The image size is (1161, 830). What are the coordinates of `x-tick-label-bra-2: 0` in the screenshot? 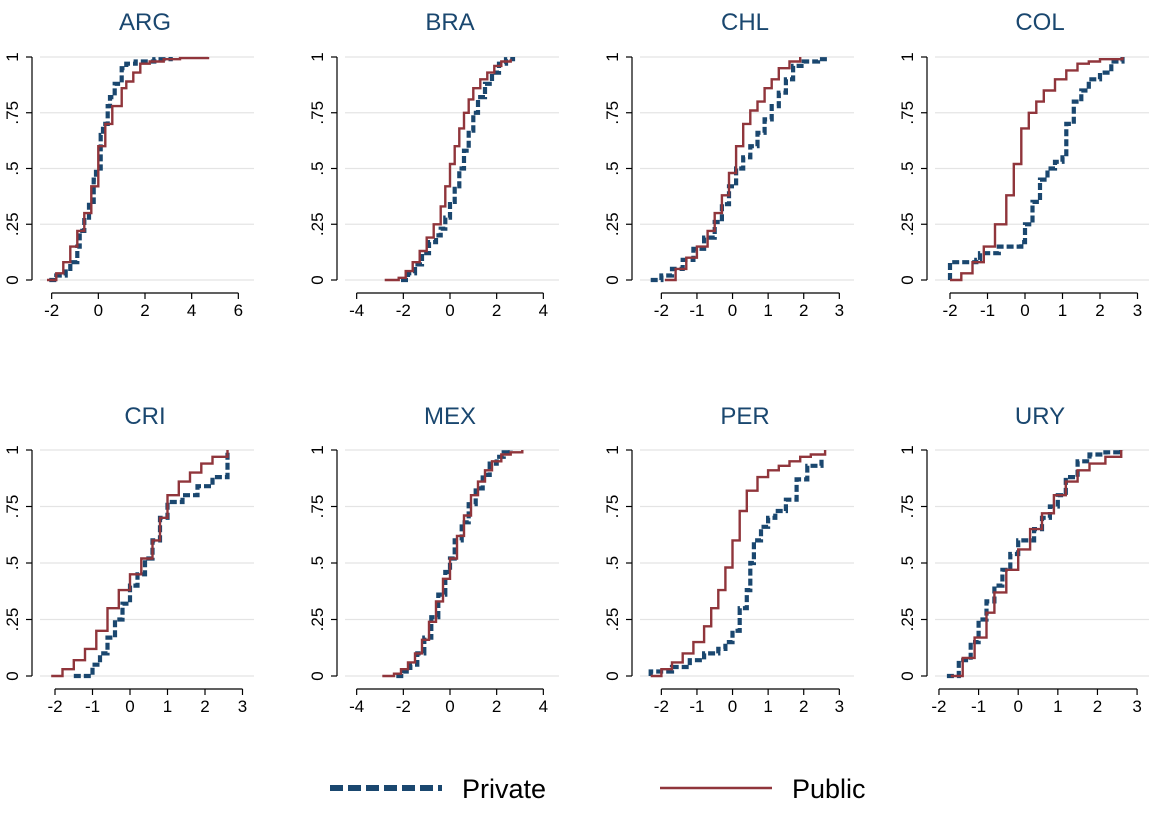 It's located at (449, 310).